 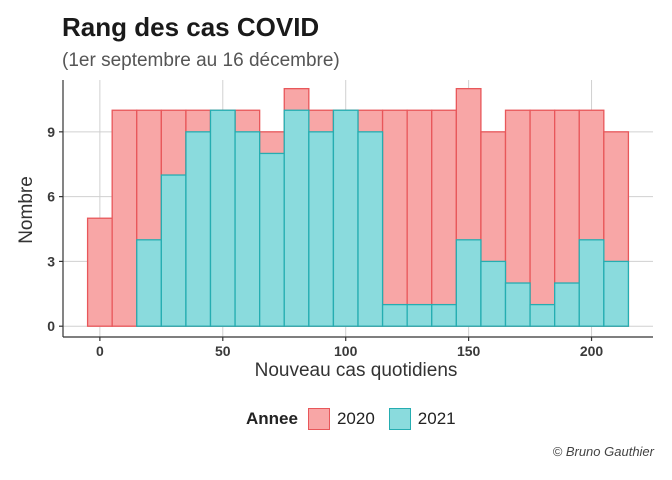 What do you see at coordinates (469, 351) in the screenshot?
I see `x-tick-label: 150` at bounding box center [469, 351].